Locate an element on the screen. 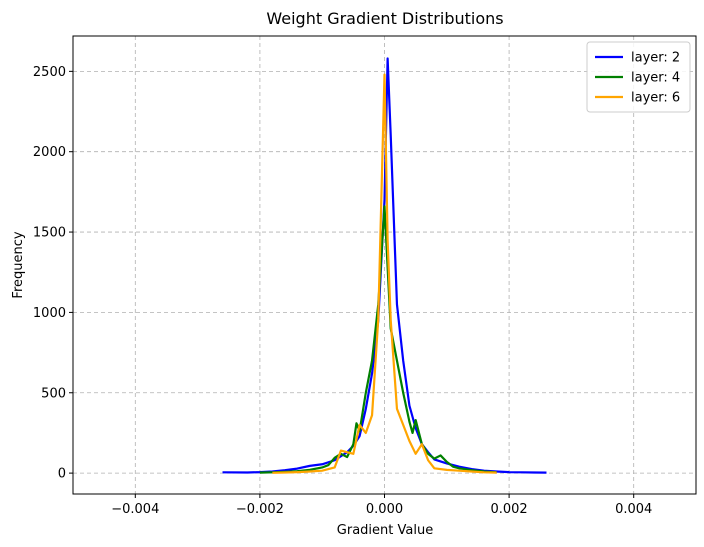 The height and width of the screenshot is (547, 704). x-tick-label: 0.000 is located at coordinates (384, 509).